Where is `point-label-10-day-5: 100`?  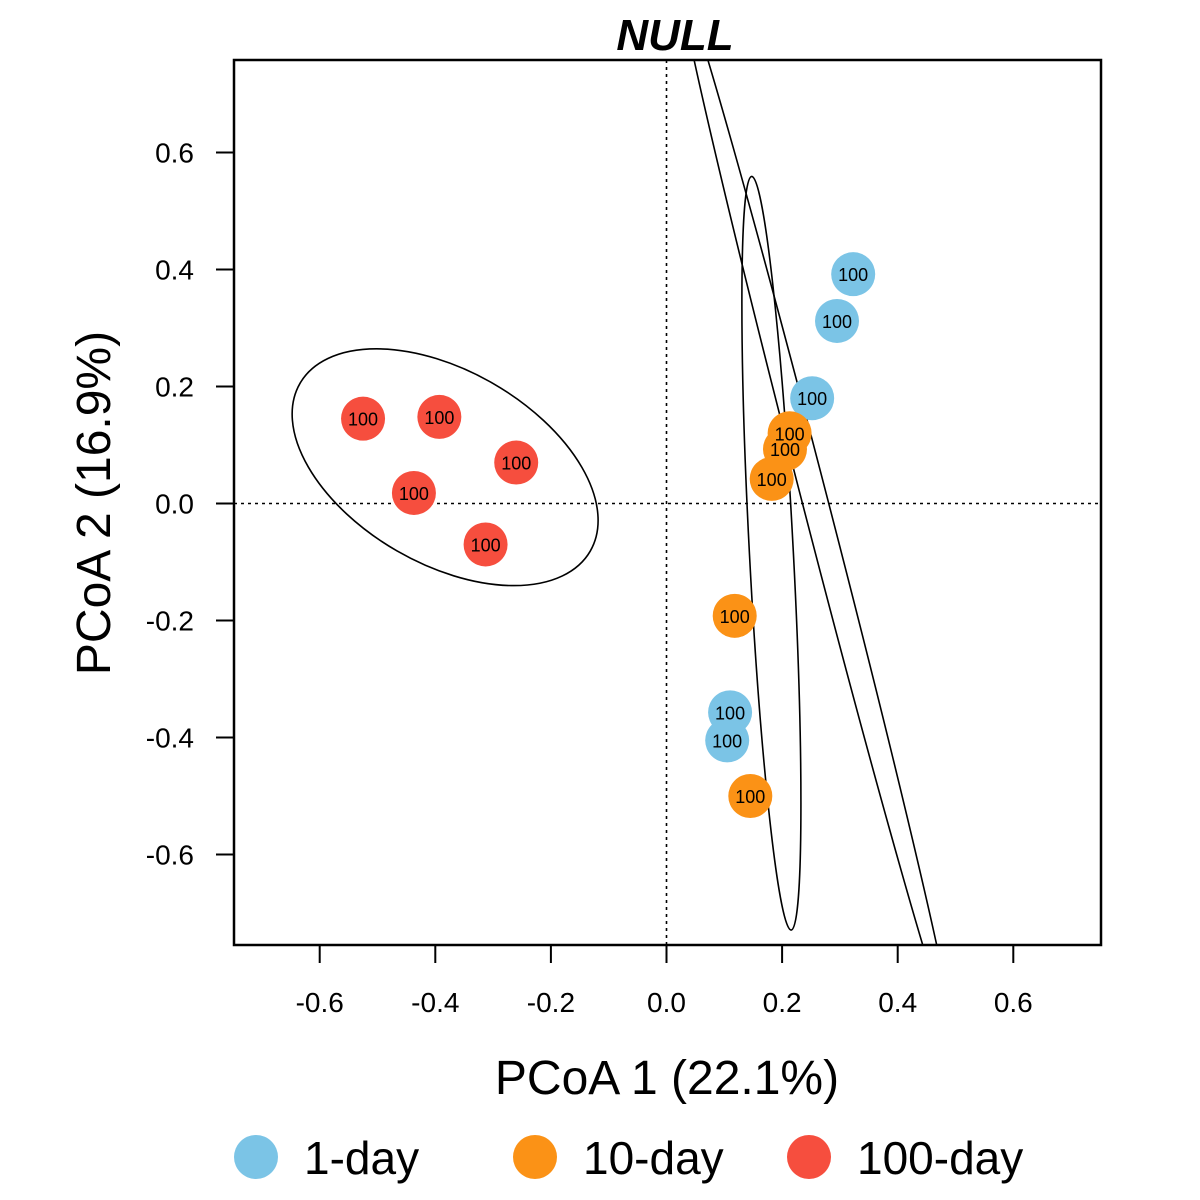 point-label-10-day-5: 100 is located at coordinates (750, 797).